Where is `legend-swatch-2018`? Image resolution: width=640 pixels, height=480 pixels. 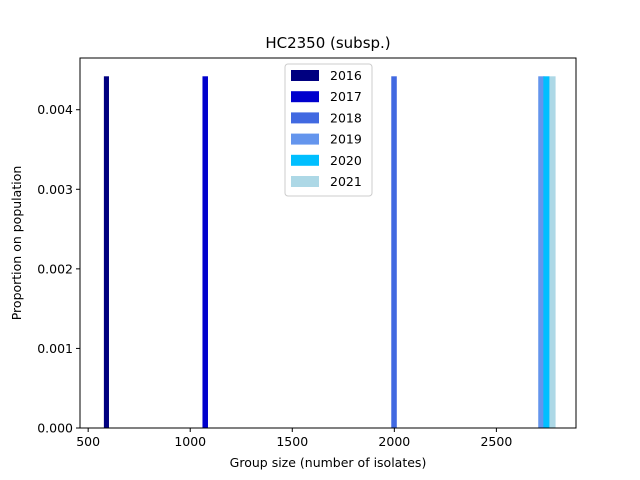 legend-swatch-2018 is located at coordinates (305, 118).